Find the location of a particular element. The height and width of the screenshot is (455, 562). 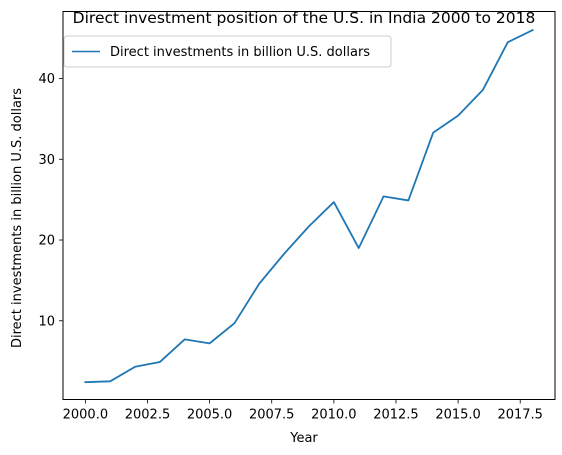

y-tick-label: 40 is located at coordinates (46, 79).